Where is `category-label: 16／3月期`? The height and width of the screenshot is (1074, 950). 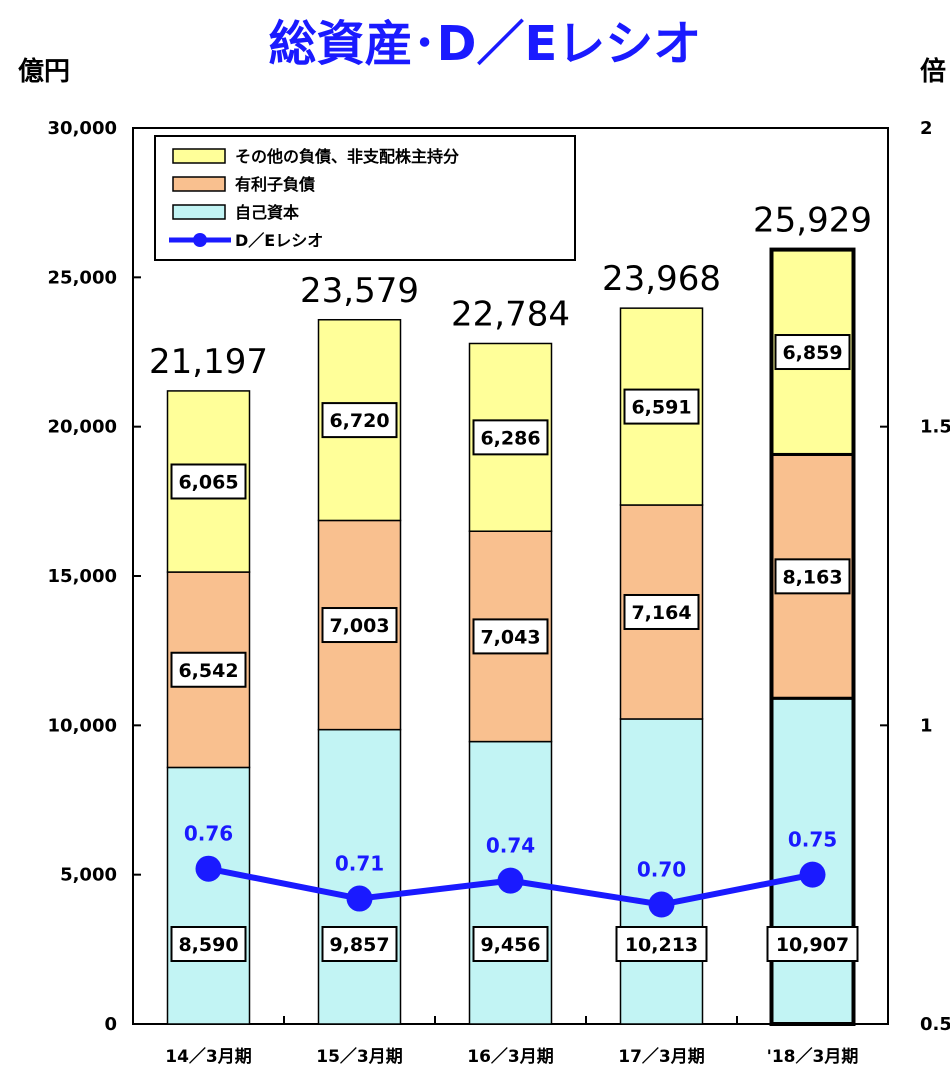
category-label: 16／3月期 is located at coordinates (510, 1056).